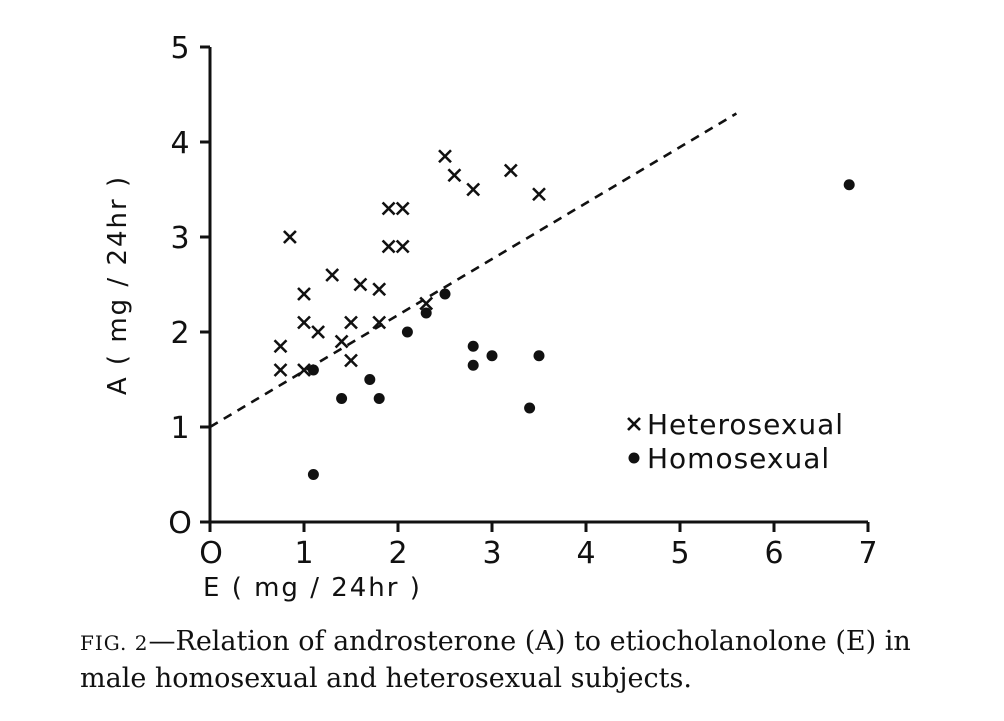 The image size is (1004, 721). I want to click on x-tick-label: 7, so click(867, 553).